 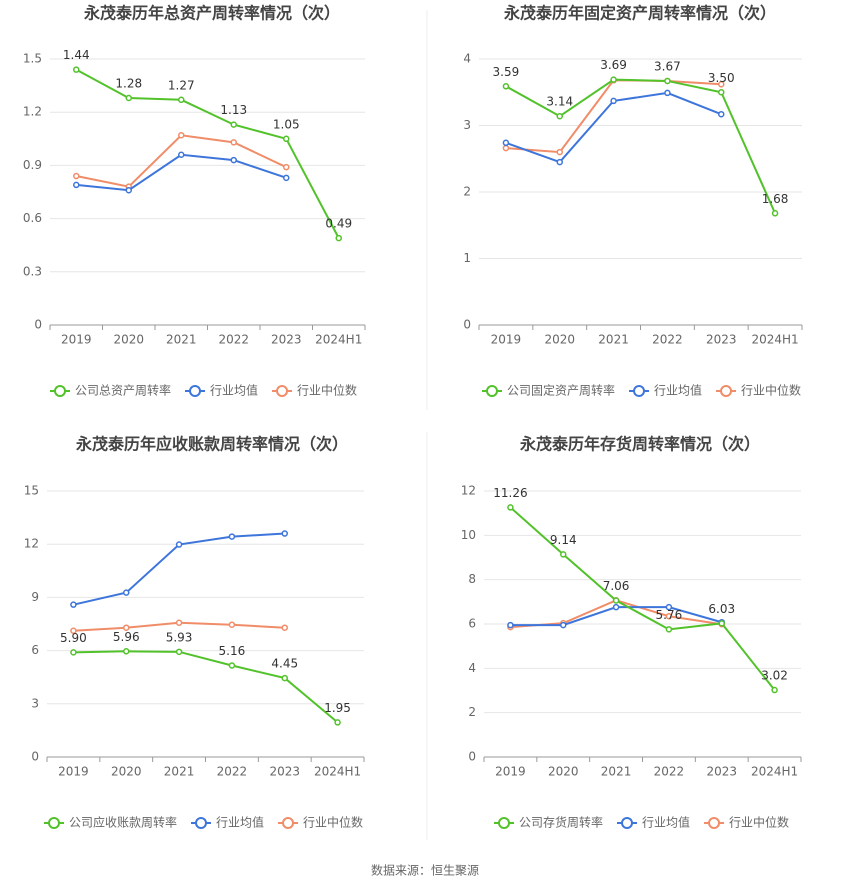 What do you see at coordinates (467, 258) in the screenshot?
I see `y-tick-label: 1` at bounding box center [467, 258].